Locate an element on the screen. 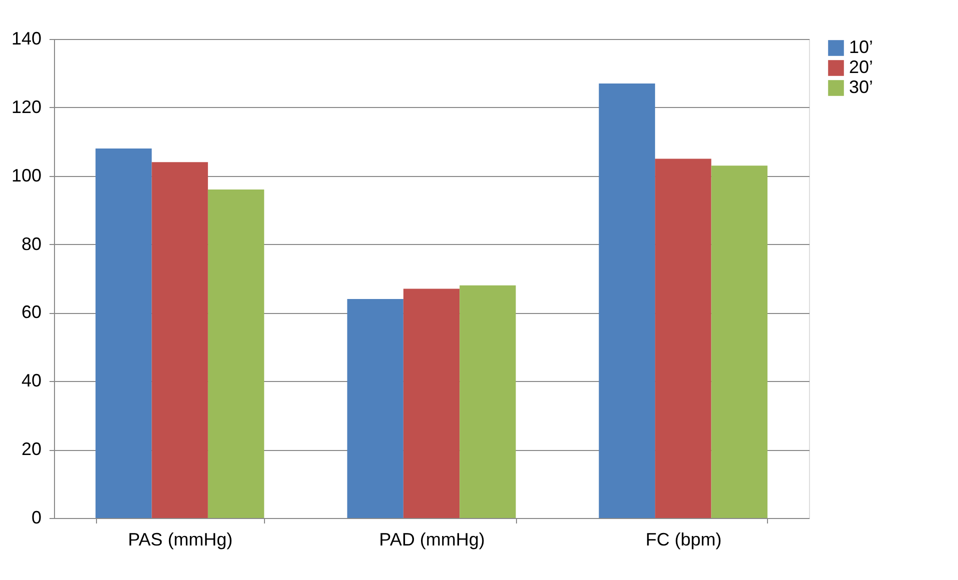 The width and height of the screenshot is (958, 580). y-tick-label: 140 is located at coordinates (26, 38).